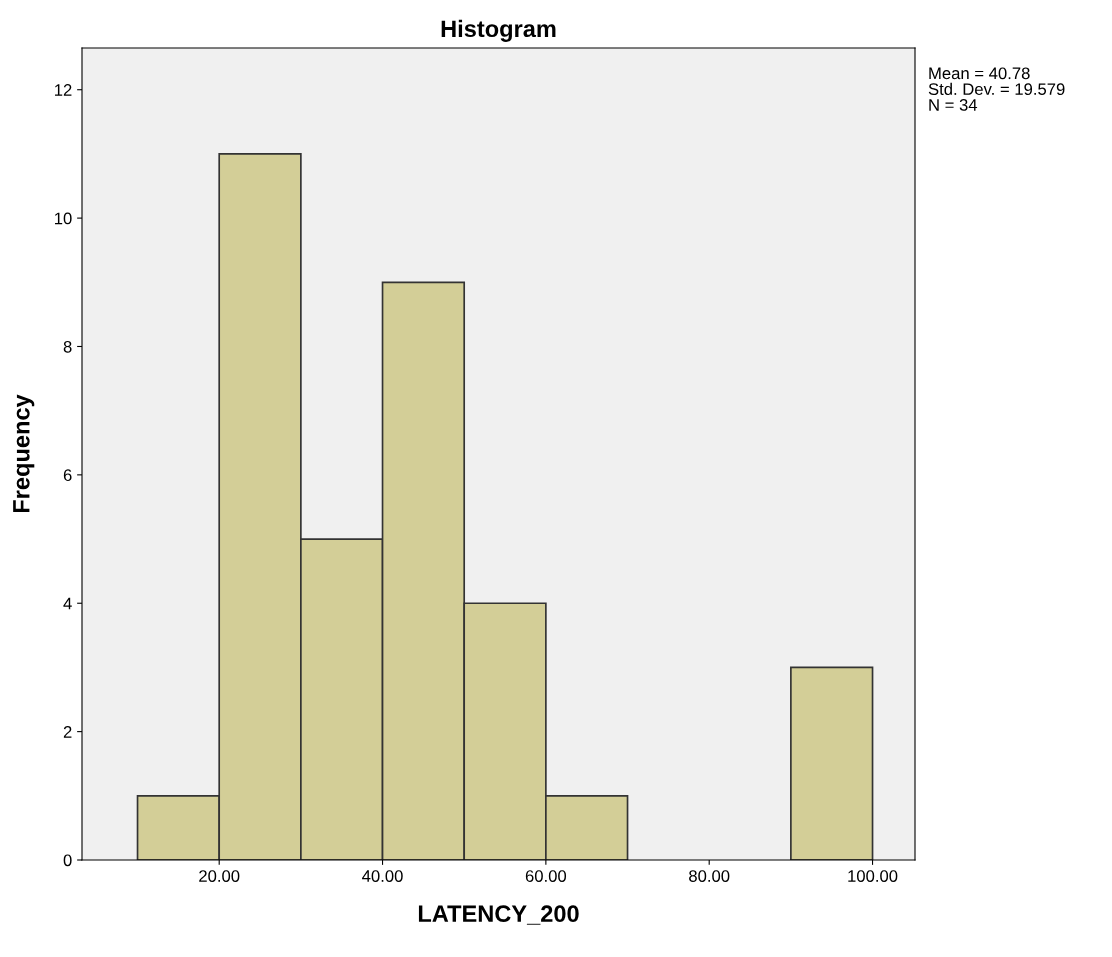 This screenshot has height=957, width=1112. What do you see at coordinates (546, 876) in the screenshot?
I see `x-tick-label: 60.00` at bounding box center [546, 876].